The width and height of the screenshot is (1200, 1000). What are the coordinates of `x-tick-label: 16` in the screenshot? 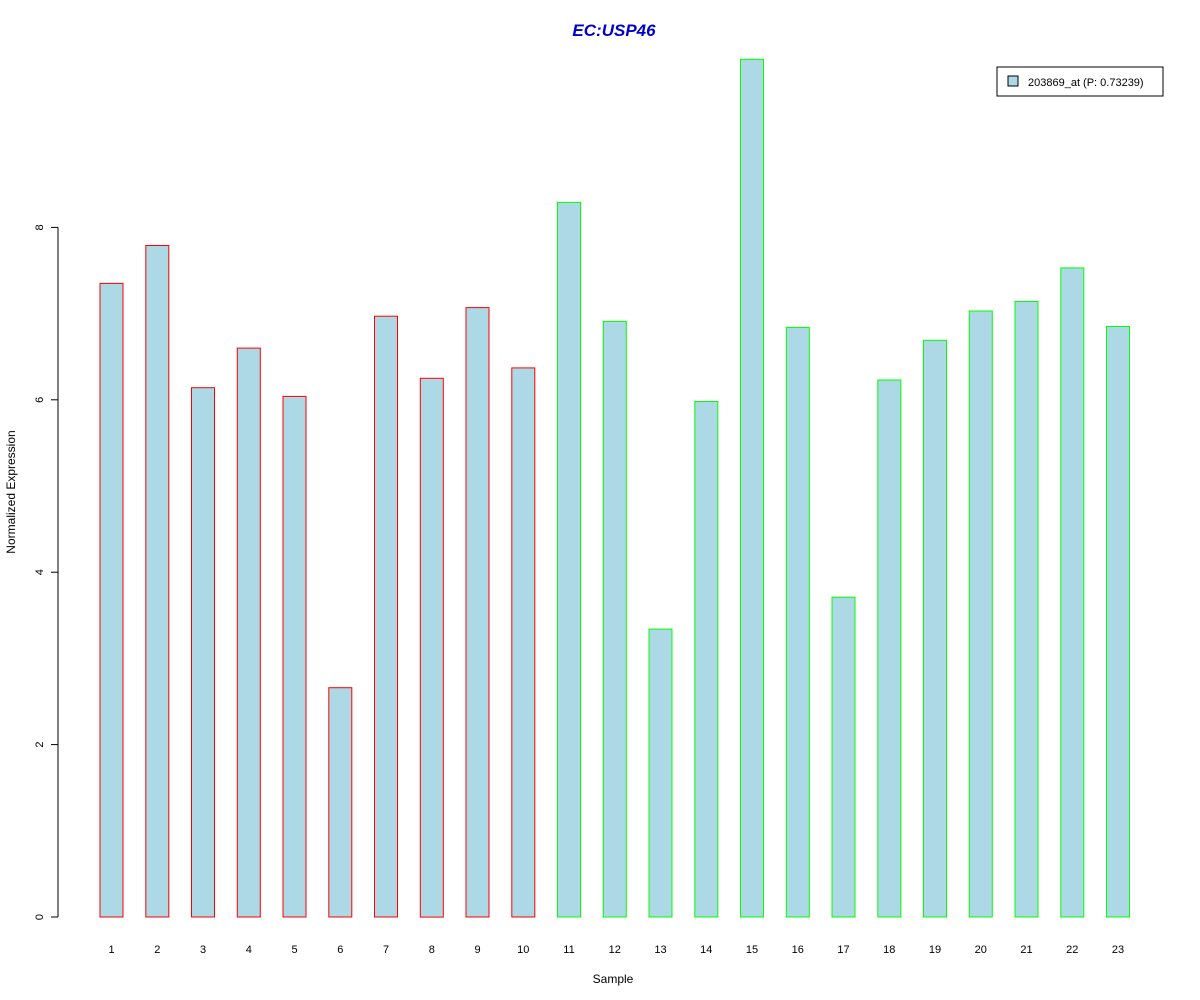 It's located at (798, 950).